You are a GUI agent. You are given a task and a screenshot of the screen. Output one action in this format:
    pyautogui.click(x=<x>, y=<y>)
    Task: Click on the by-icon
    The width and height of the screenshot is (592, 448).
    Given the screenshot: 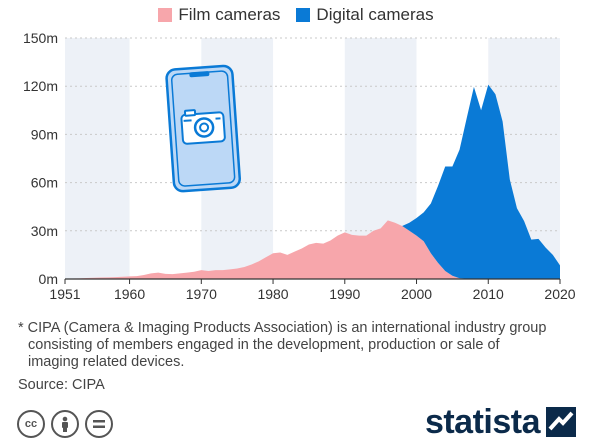 What is the action you would take?
    pyautogui.click(x=65, y=424)
    